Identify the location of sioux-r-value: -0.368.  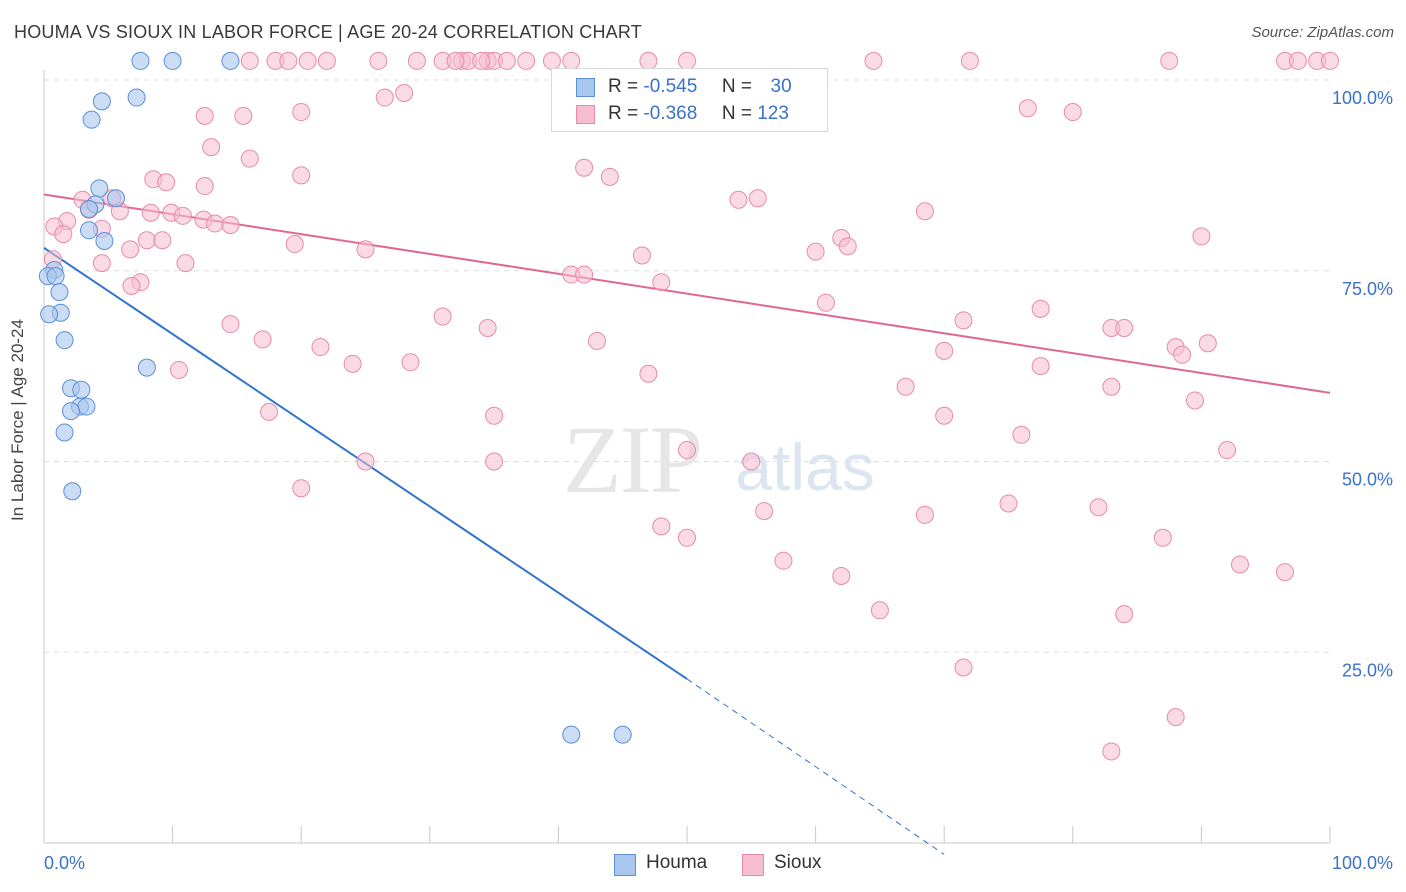
(670, 113).